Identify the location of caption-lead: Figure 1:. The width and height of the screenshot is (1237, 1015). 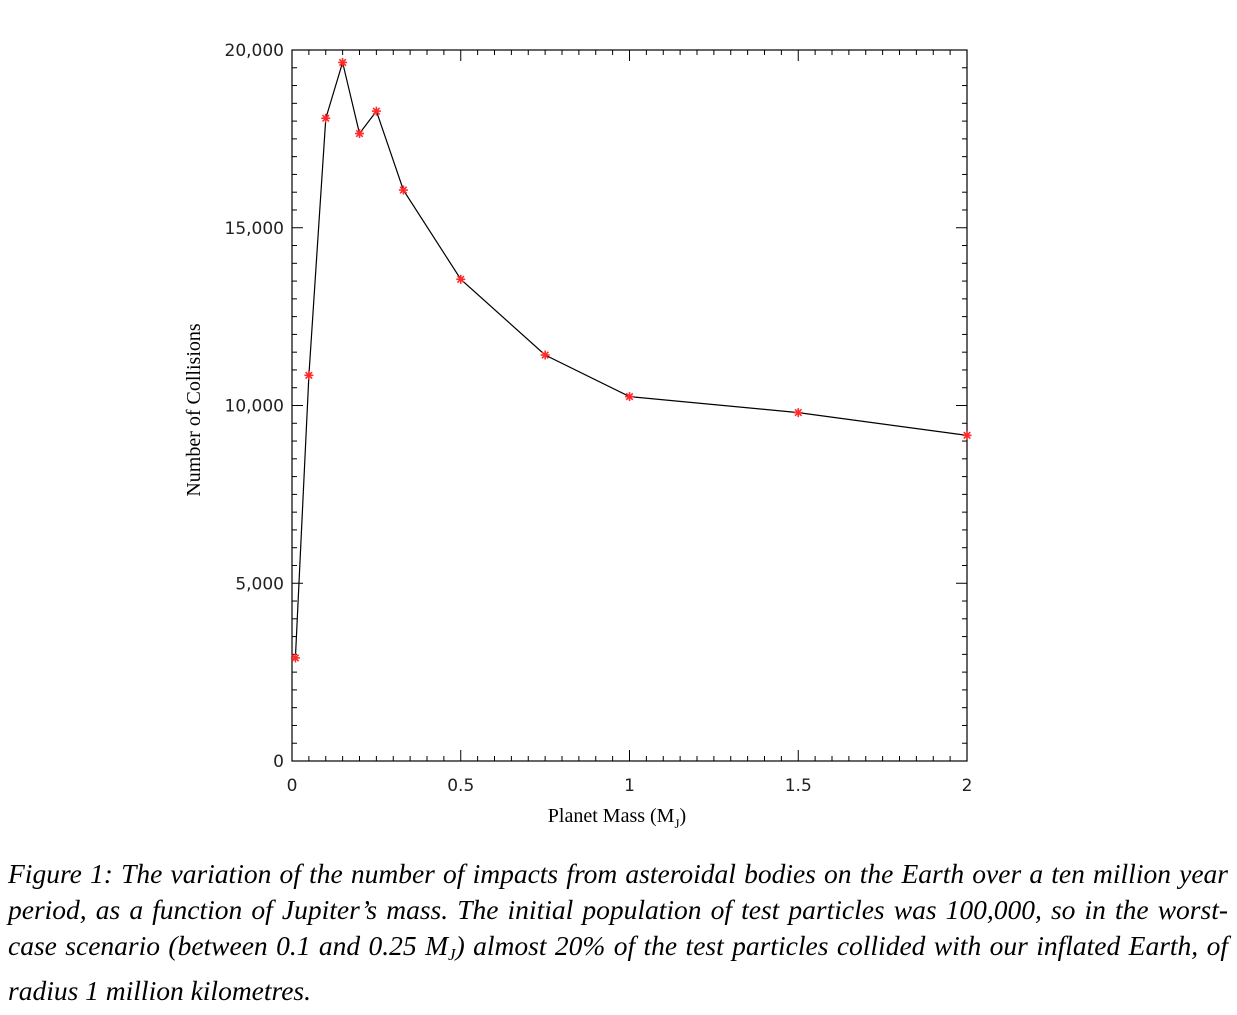
(65, 873).